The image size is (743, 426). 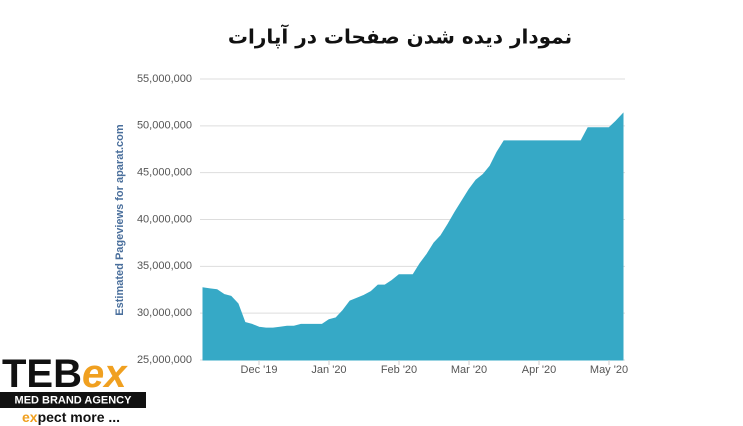 I want to click on brand: TEBex, so click(x=65, y=374).